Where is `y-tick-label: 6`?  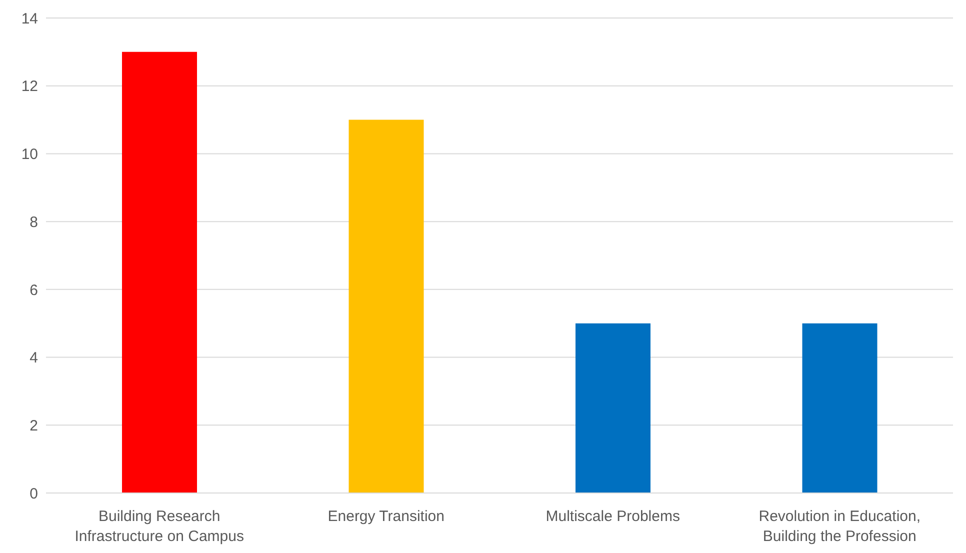
y-tick-label: 6 is located at coordinates (34, 290).